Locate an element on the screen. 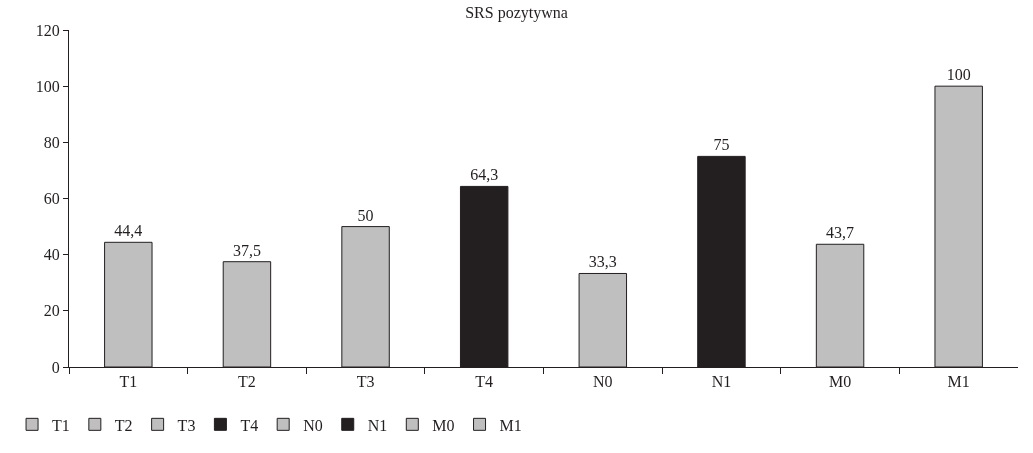 The width and height of the screenshot is (1033, 453). x-tick-label: N0 is located at coordinates (603, 382).